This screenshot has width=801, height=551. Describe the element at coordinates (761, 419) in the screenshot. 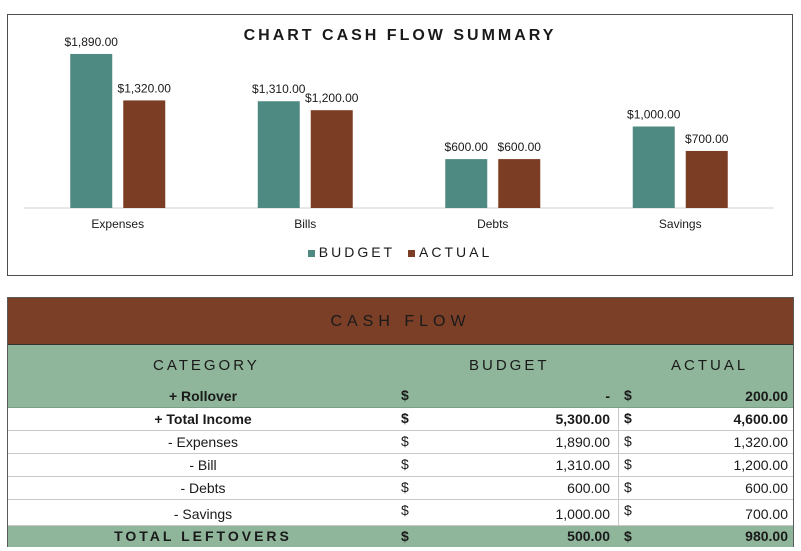

I see `row-actual: 4,600.00` at that location.